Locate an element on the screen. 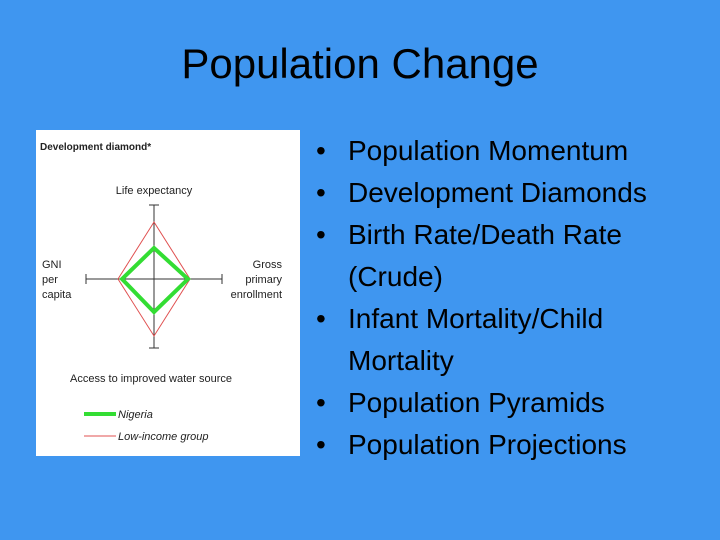 This screenshot has height=540, width=720. axis-label-right-line-1: Gross is located at coordinates (268, 265).